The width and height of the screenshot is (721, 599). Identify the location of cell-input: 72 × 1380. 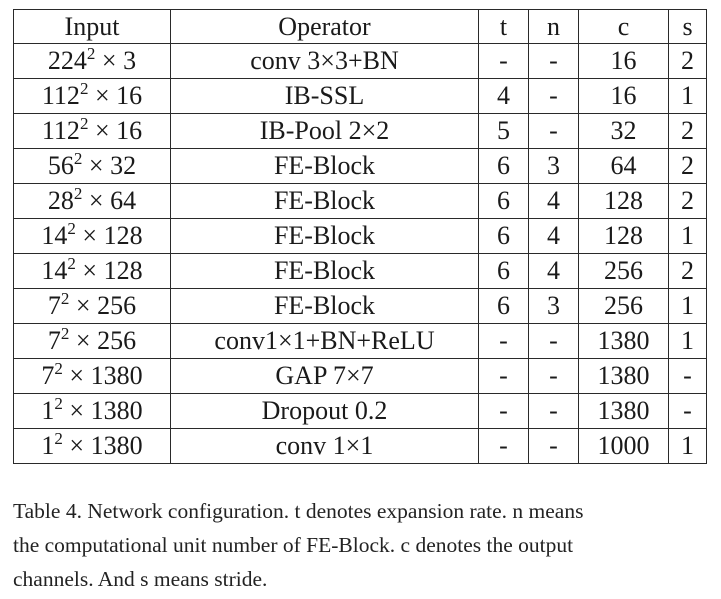
(92, 376).